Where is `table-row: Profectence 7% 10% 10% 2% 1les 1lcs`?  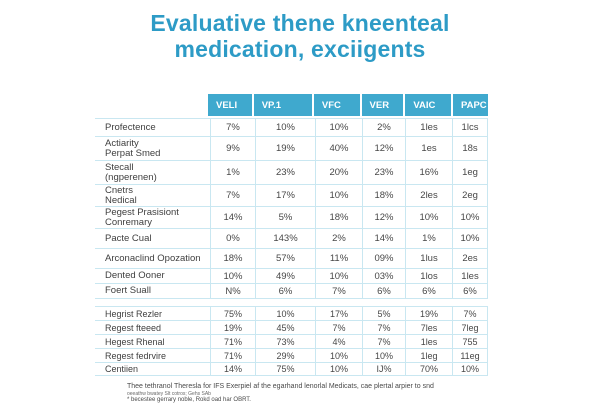
table-row: Profectence 7% 10% 10% 2% 1les 1lcs is located at coordinates (291, 127).